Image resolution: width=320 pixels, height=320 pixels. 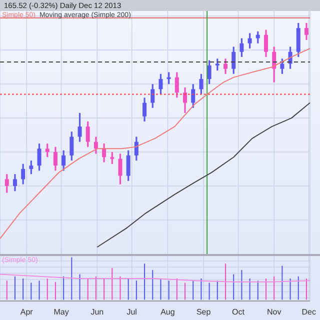 I want to click on x-tick-label: Nov, so click(x=274, y=312).